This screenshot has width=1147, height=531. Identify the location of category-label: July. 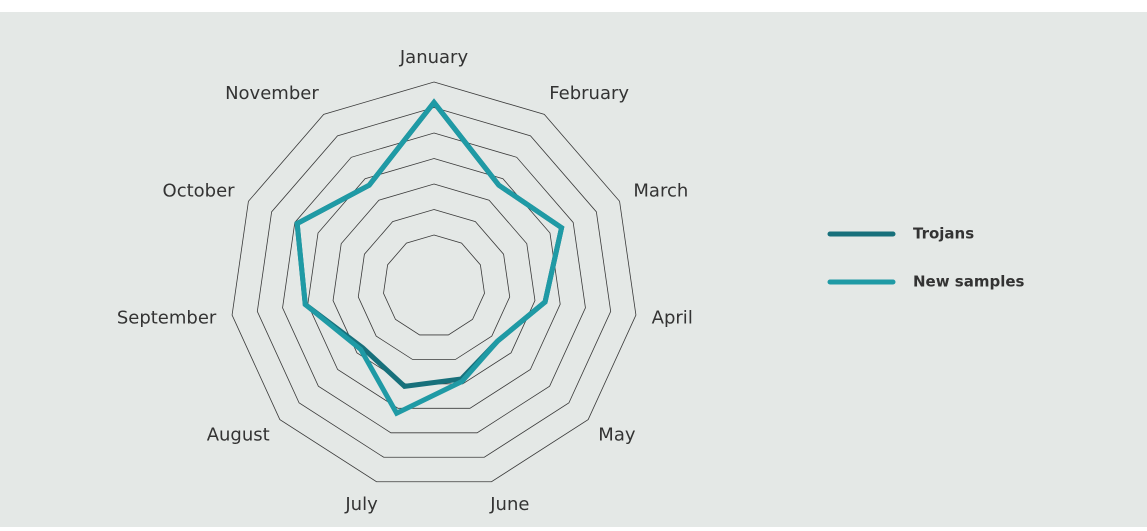
(361, 504).